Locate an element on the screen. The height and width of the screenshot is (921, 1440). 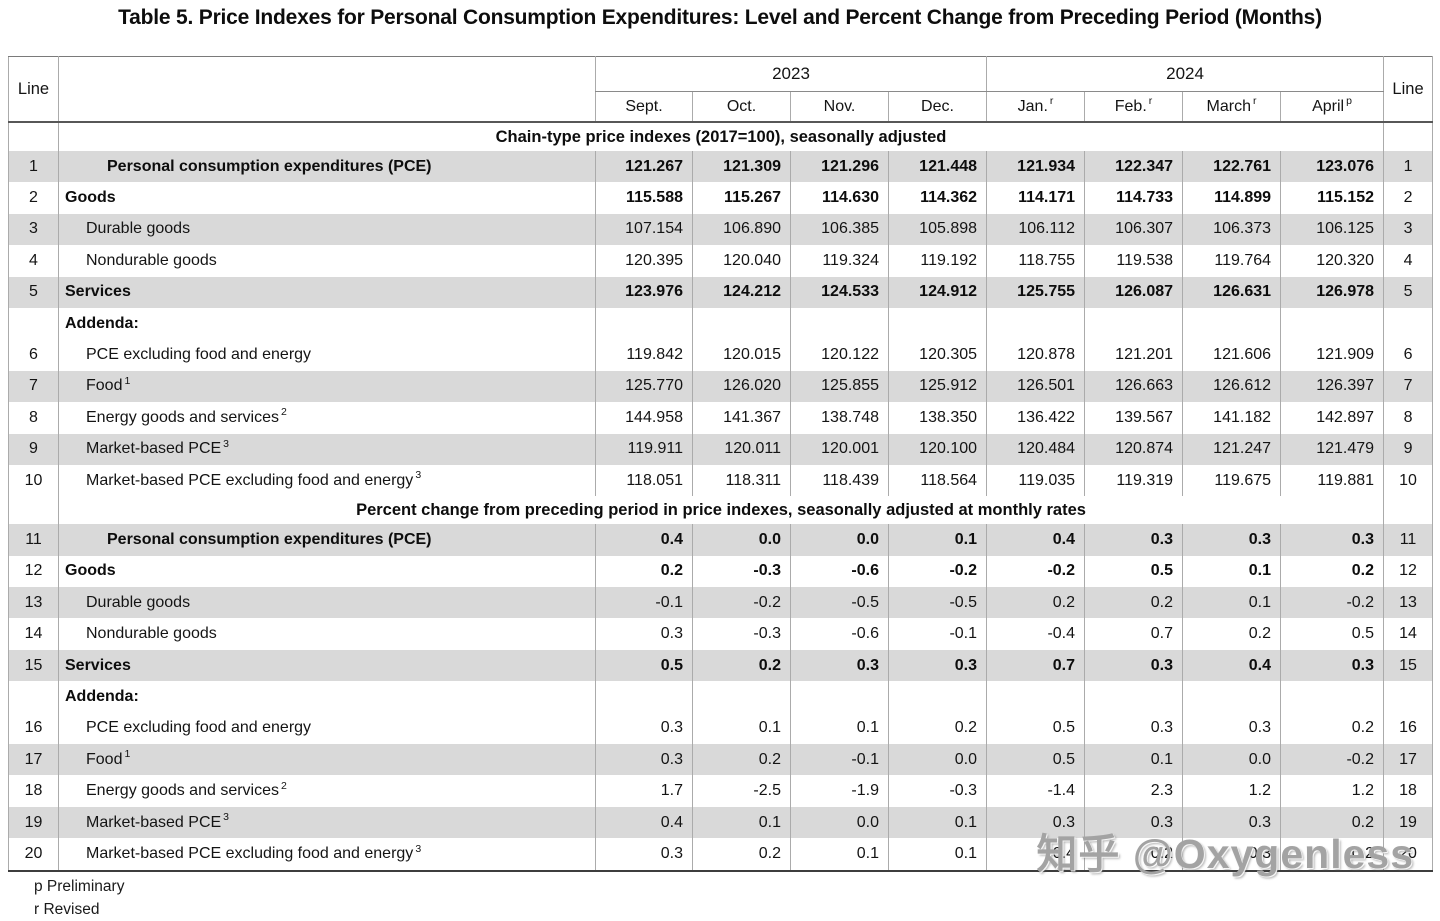
value-cell: 106.385 is located at coordinates (839, 229).